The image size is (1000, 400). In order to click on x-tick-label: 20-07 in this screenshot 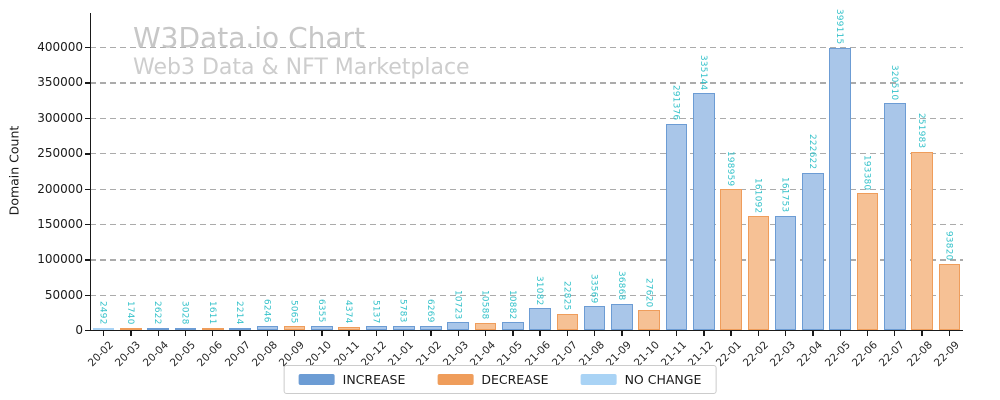, I will do `click(237, 354)`.